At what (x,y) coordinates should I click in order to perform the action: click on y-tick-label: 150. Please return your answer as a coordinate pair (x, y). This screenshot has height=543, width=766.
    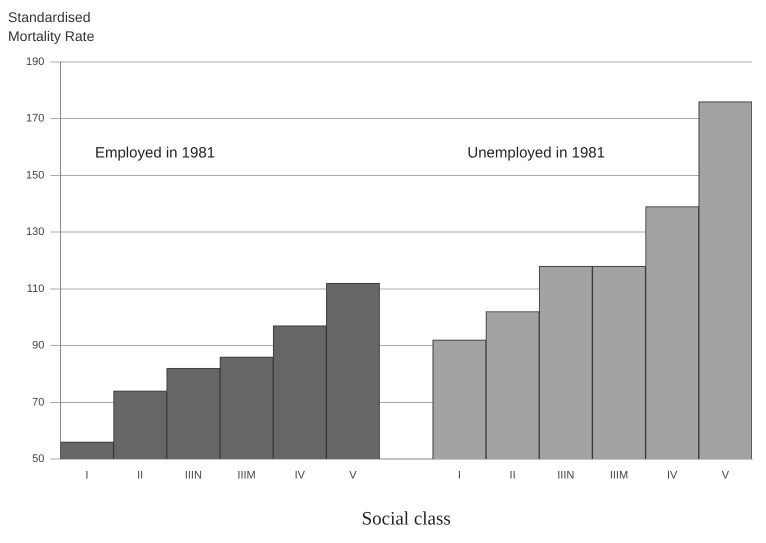
    Looking at the image, I should click on (35, 175).